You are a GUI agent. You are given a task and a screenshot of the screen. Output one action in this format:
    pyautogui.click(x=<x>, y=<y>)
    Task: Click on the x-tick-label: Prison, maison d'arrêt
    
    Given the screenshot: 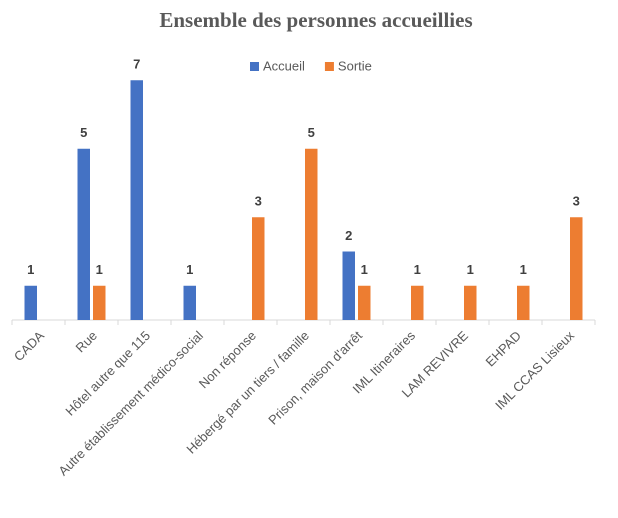 What is the action you would take?
    pyautogui.click(x=315, y=378)
    